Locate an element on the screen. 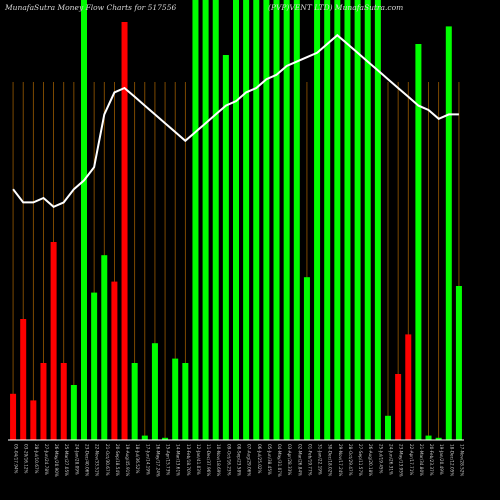 The width and height of the screenshot is (500, 500). x-tick-label: 23-Dec/40.06% is located at coordinates (87, 460).